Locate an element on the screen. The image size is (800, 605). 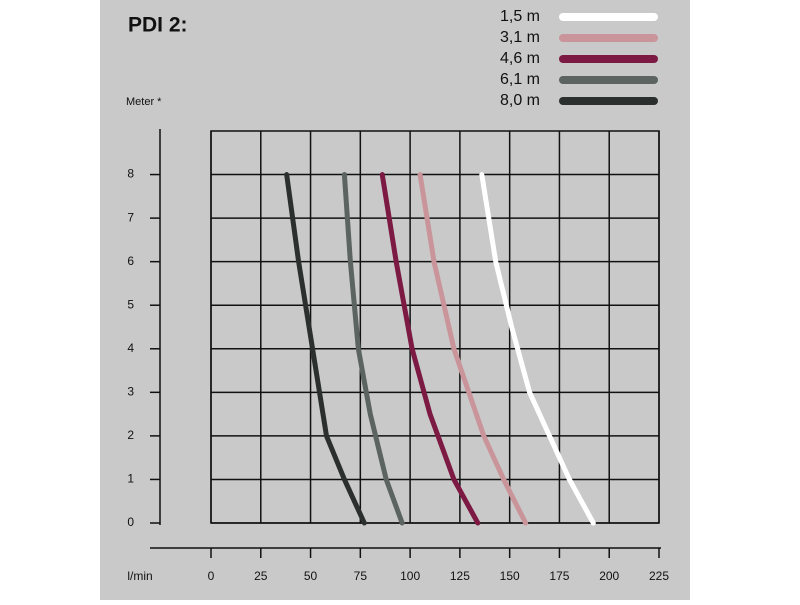
y-tick-label: 7 is located at coordinates (130, 217).